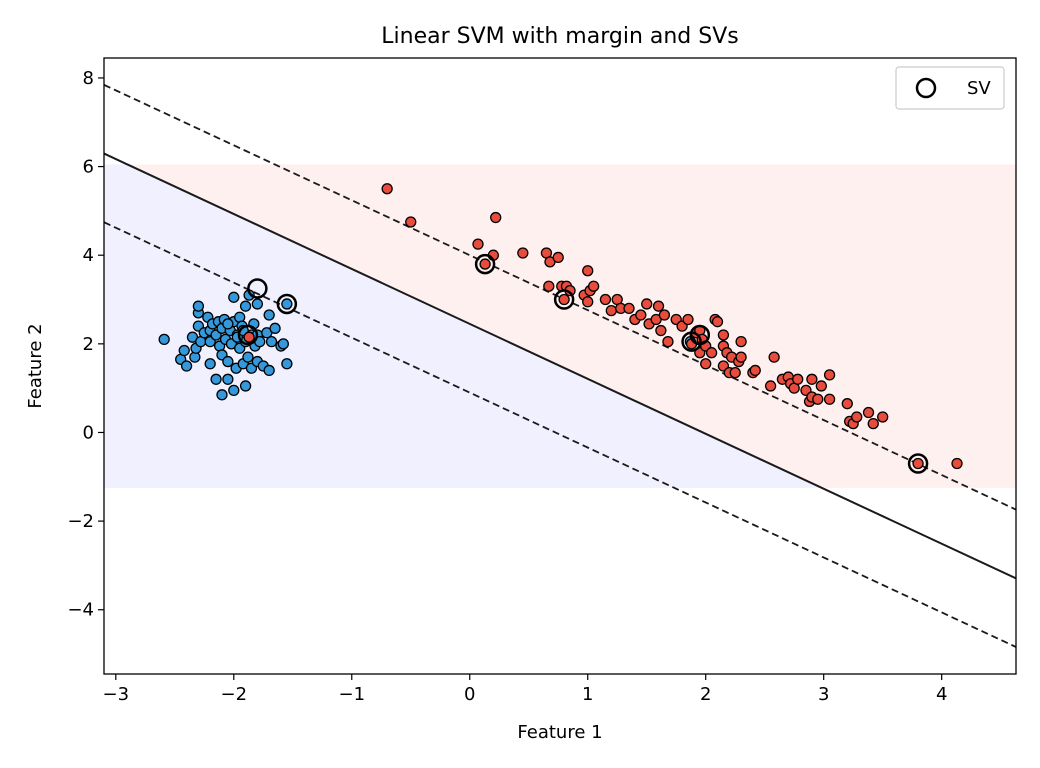 This screenshot has width=1040, height=768. What do you see at coordinates (88, 432) in the screenshot?
I see `y-tick-label: 0` at bounding box center [88, 432].